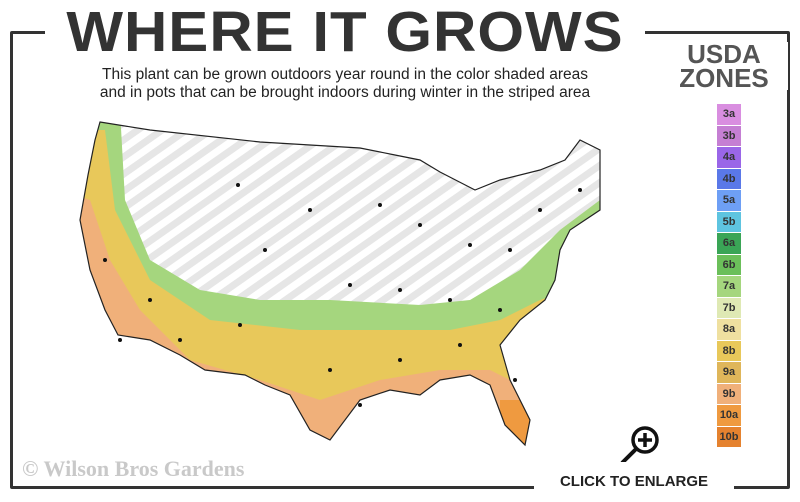 The width and height of the screenshot is (800, 502). What do you see at coordinates (724, 78) in the screenshot?
I see `legend-title-line-2: ZONES` at bounding box center [724, 78].